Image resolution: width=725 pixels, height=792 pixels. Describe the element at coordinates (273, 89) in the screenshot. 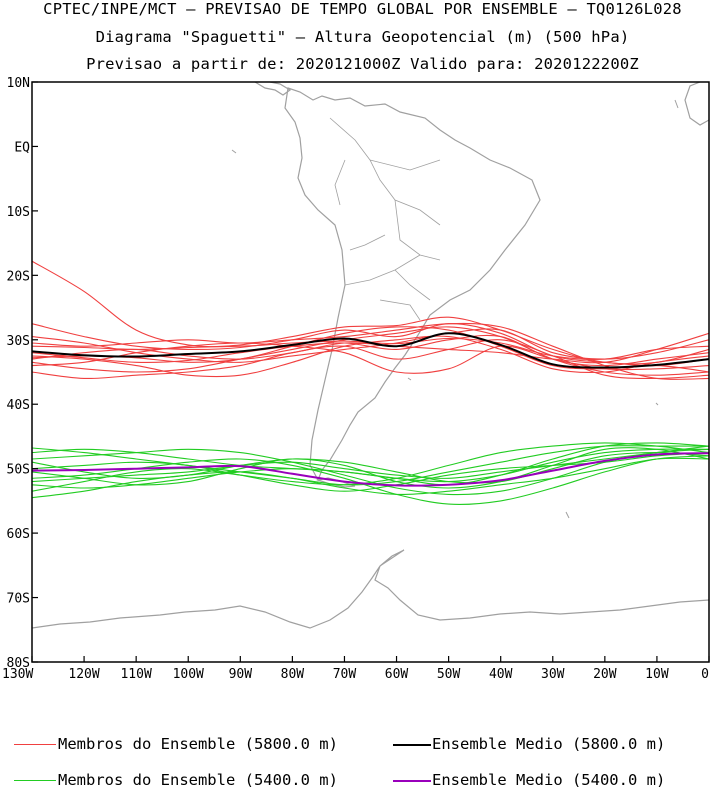

I see `central-america-outline` at that location.